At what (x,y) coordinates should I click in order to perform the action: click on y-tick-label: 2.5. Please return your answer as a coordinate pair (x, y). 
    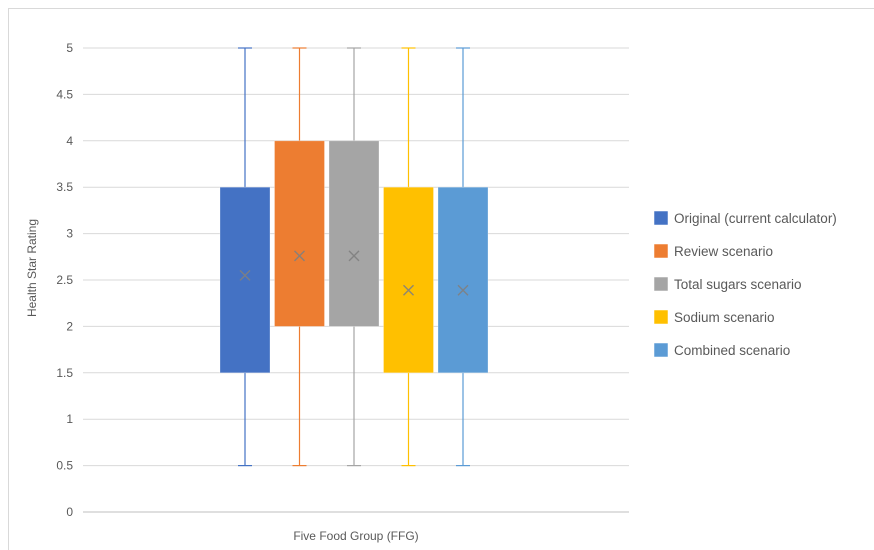
    Looking at the image, I should click on (64, 280).